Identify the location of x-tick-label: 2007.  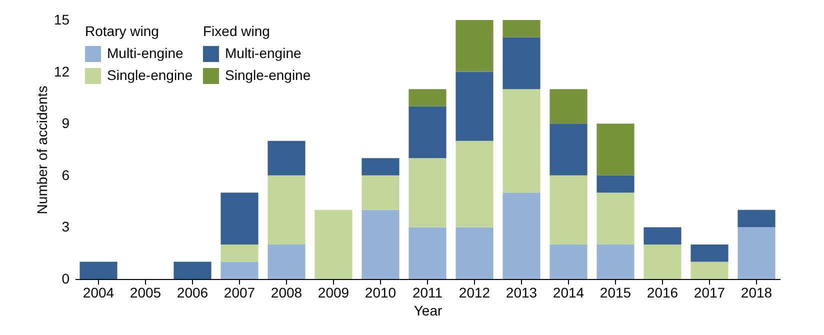
(240, 292).